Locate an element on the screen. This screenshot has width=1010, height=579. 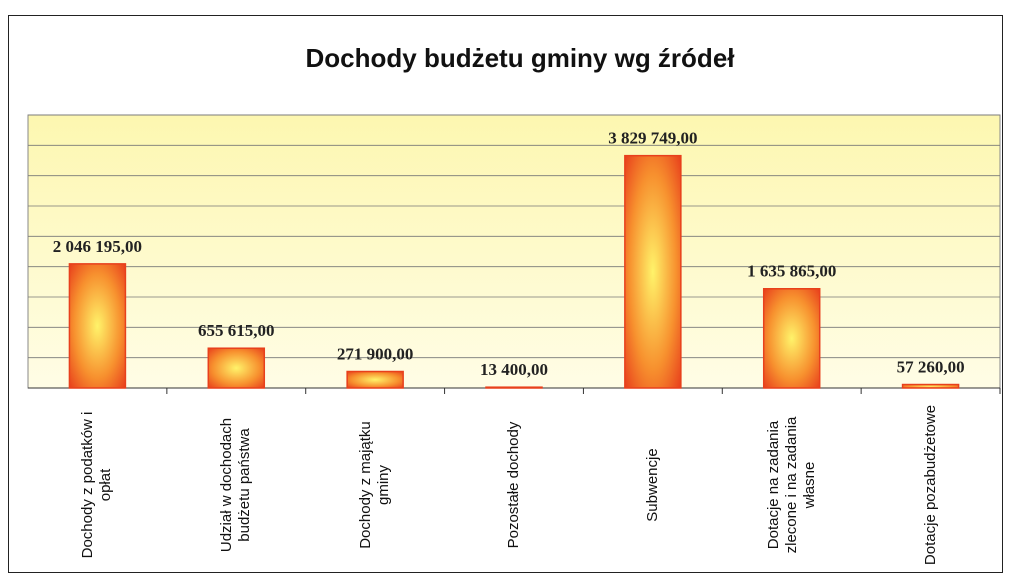
value-label: 271 900,00 is located at coordinates (375, 353).